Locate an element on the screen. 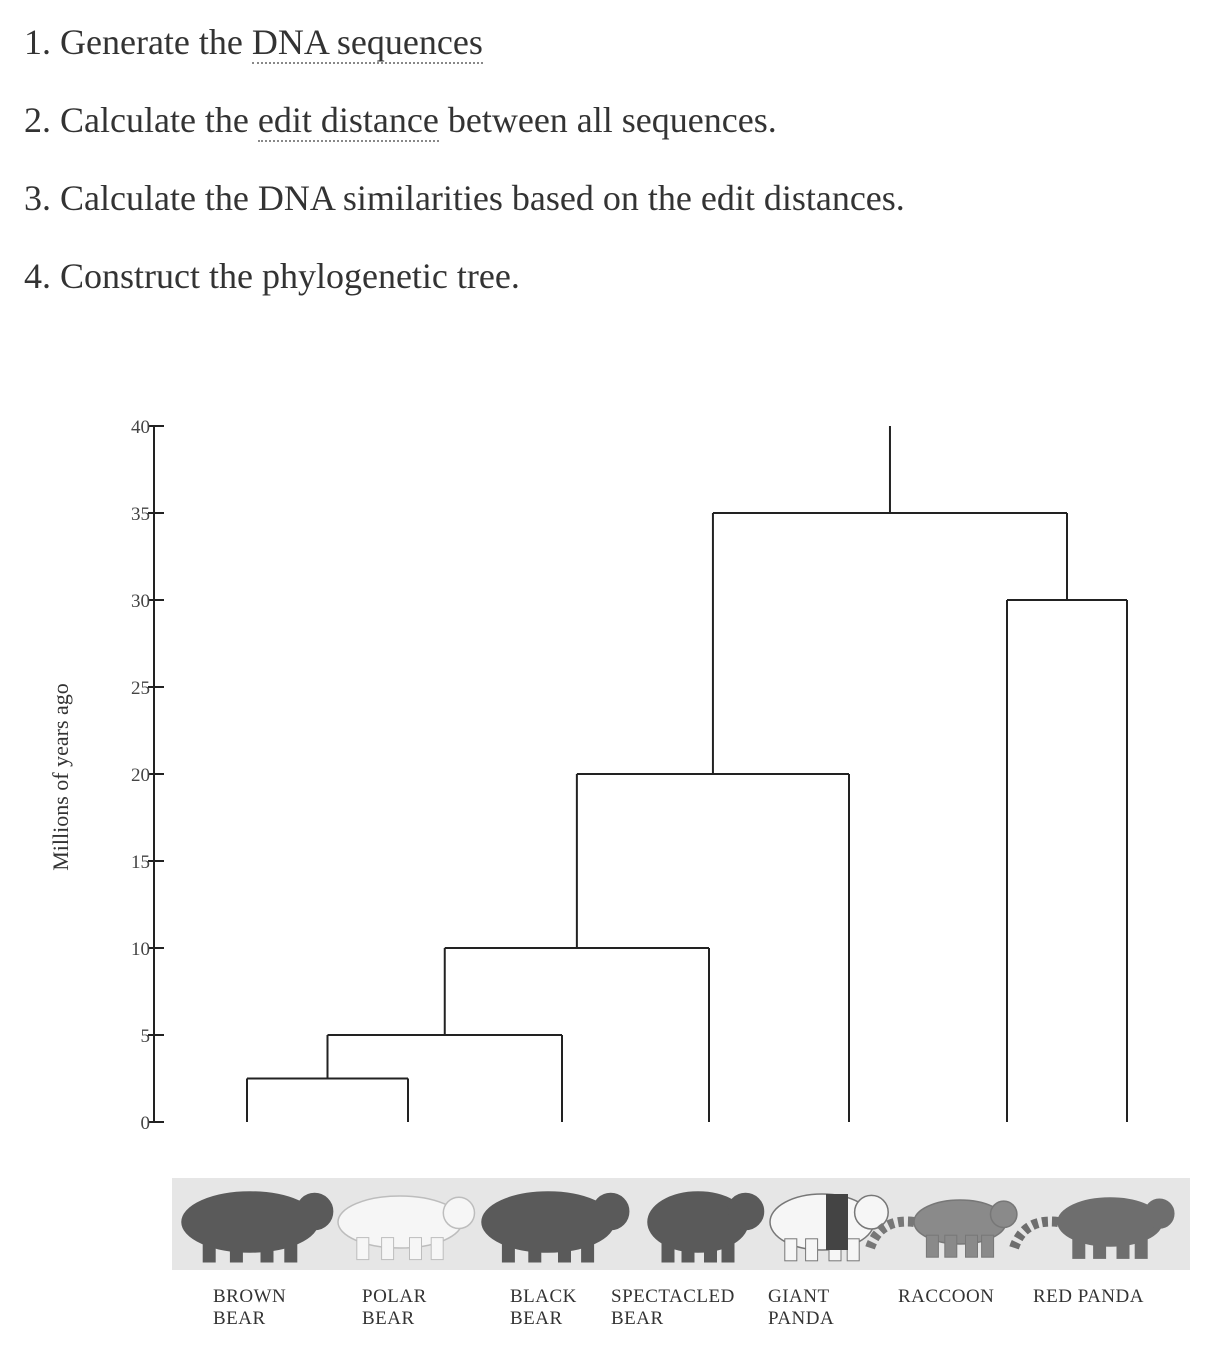 This screenshot has width=1220, height=1358. step-number: 1. is located at coordinates (37, 42).